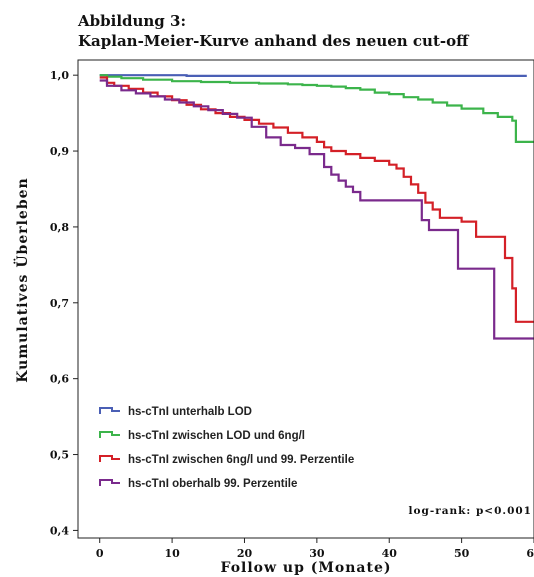 The image size is (534, 577). I want to click on y-tick-label: 0,8, so click(59, 227).